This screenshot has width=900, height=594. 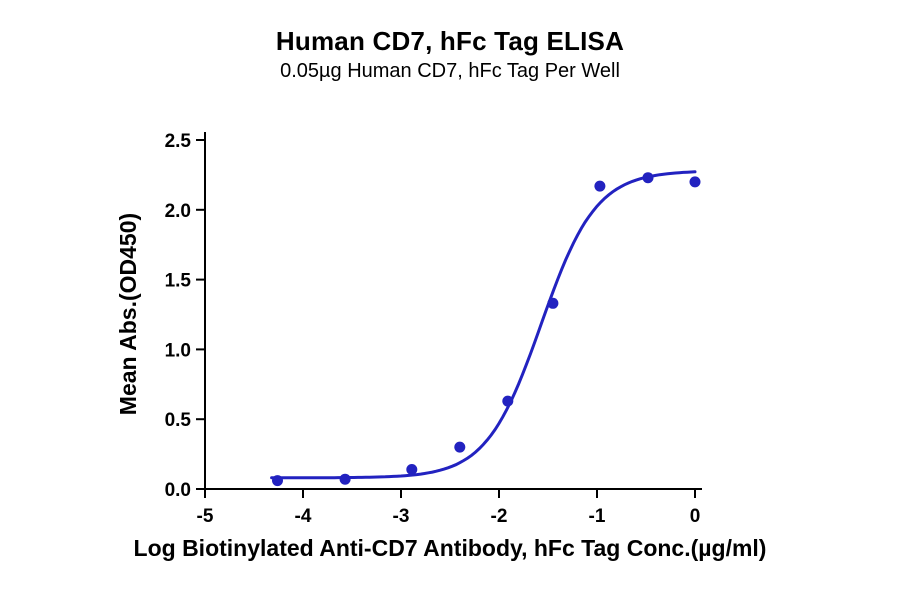 I want to click on y-tick-label: 2.5, so click(x=178, y=141).